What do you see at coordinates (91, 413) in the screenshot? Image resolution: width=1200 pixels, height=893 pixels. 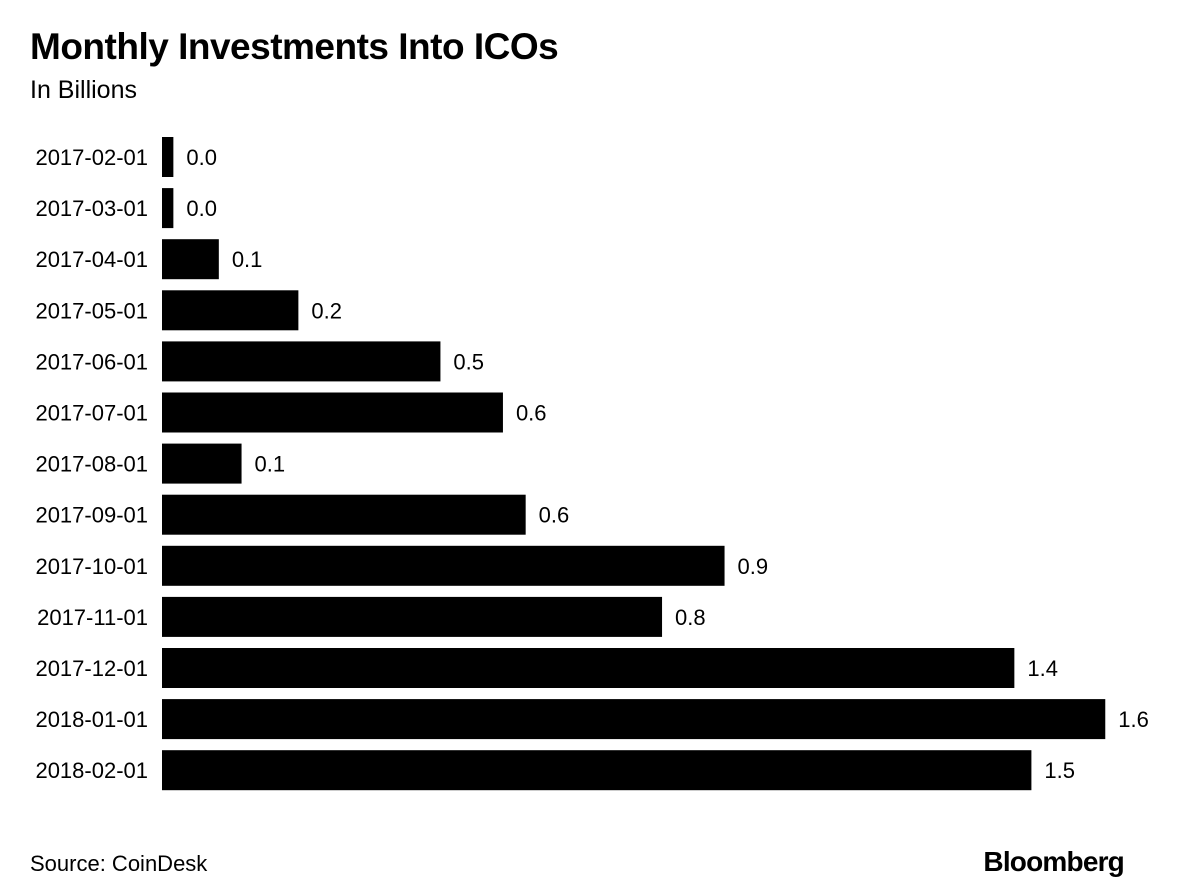 I see `category-label: 2017-07-01` at bounding box center [91, 413].